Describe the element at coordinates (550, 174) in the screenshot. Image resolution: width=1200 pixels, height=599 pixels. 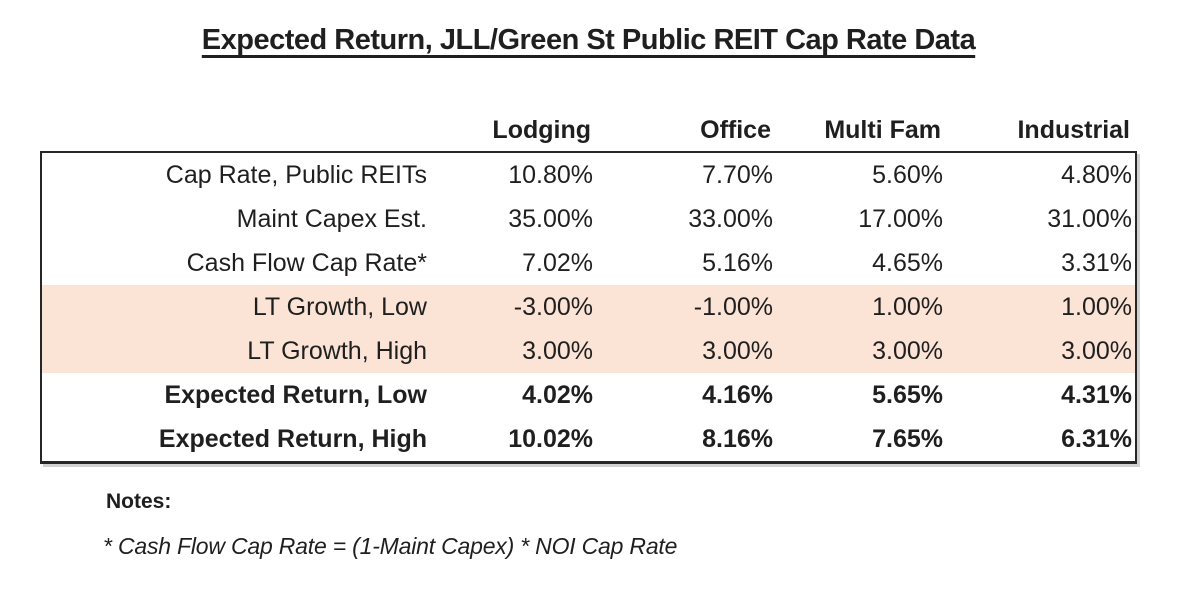
I see `value-cell: 10.80%` at that location.